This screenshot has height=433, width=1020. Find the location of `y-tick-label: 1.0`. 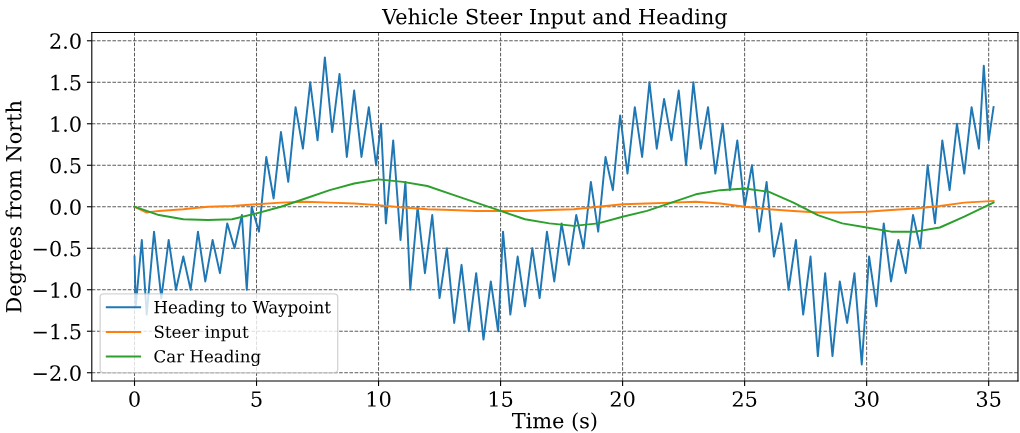

y-tick-label: 1.0 is located at coordinates (66, 124).